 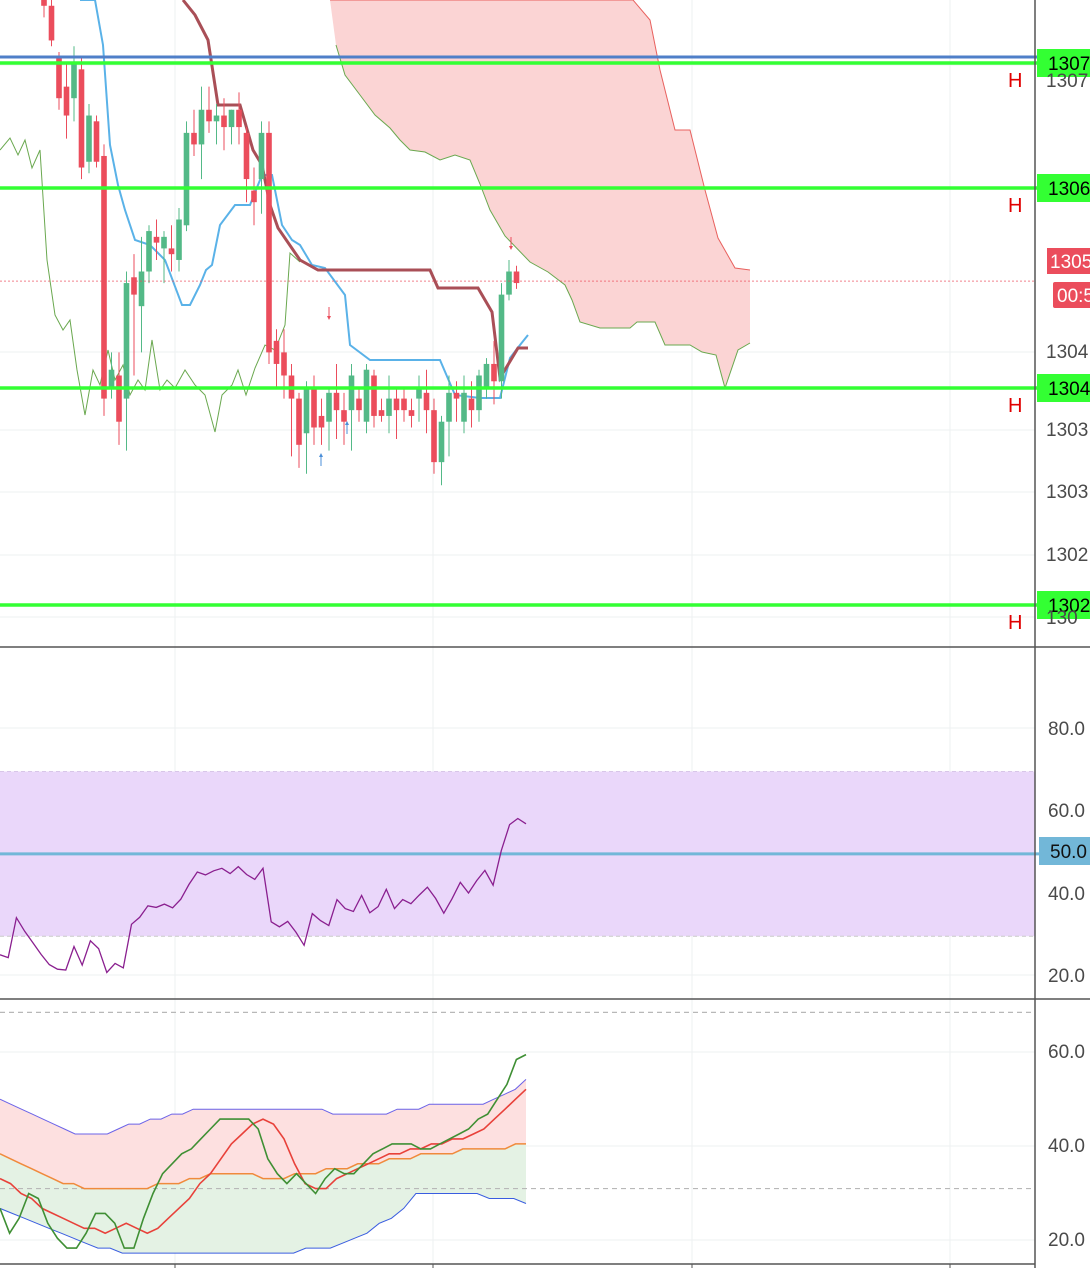 I want to click on stoch-tick: 60.0, so click(x=1066, y=1052).